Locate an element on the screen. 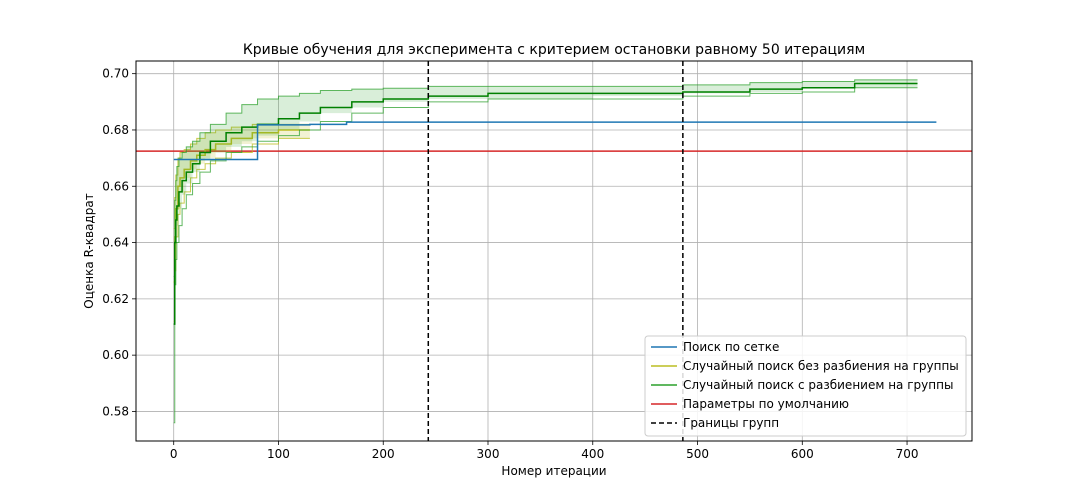  x-tick-label: 700 is located at coordinates (907, 454).